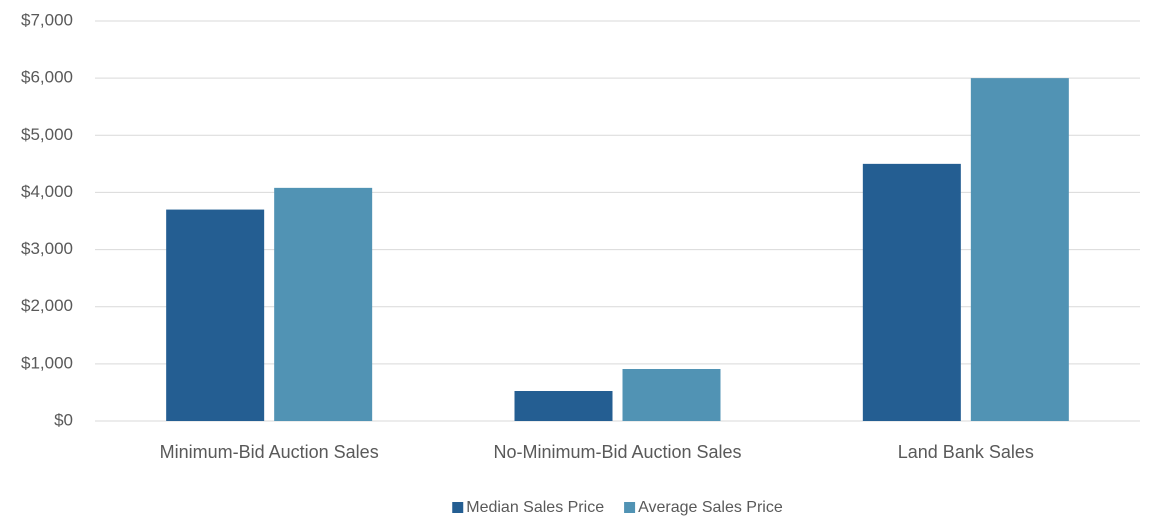 This screenshot has height=520, width=1151. Describe the element at coordinates (47, 305) in the screenshot. I see `y-tick-label: $2,000` at that location.